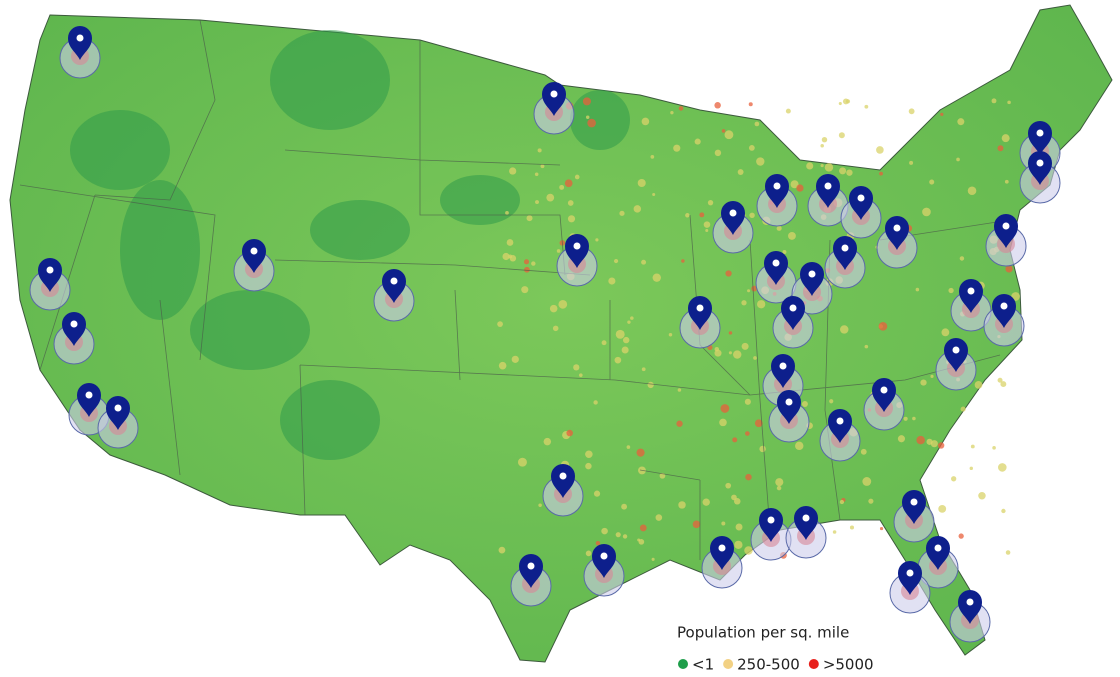  Describe the element at coordinates (360, 230) in the screenshot. I see `sparse-area` at that location.